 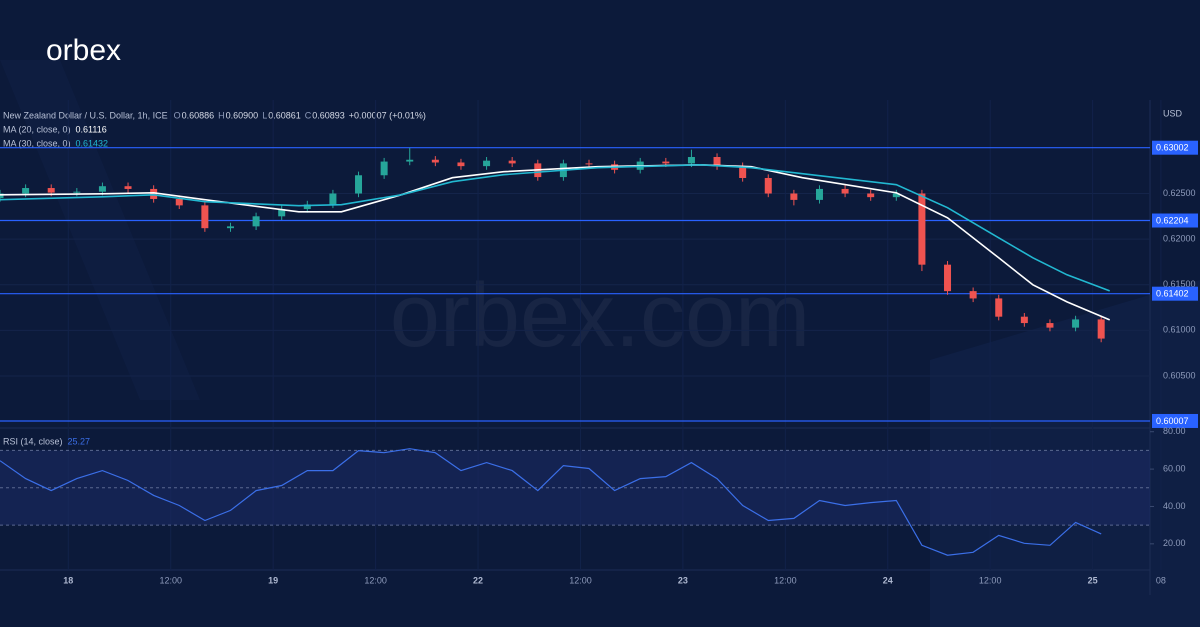 What do you see at coordinates (1173, 113) in the screenshot?
I see `y-unit: USD` at bounding box center [1173, 113].